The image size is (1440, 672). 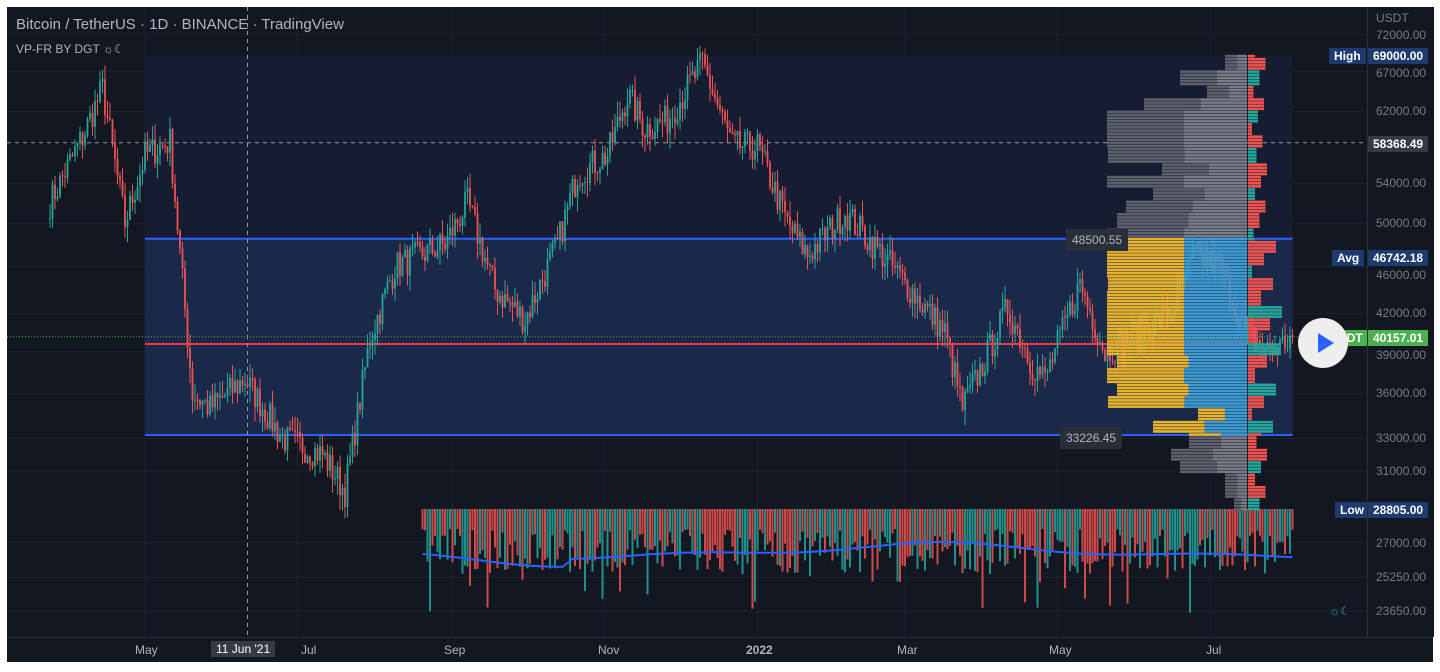 What do you see at coordinates (1323, 343) in the screenshot?
I see `play-replay-button` at bounding box center [1323, 343].